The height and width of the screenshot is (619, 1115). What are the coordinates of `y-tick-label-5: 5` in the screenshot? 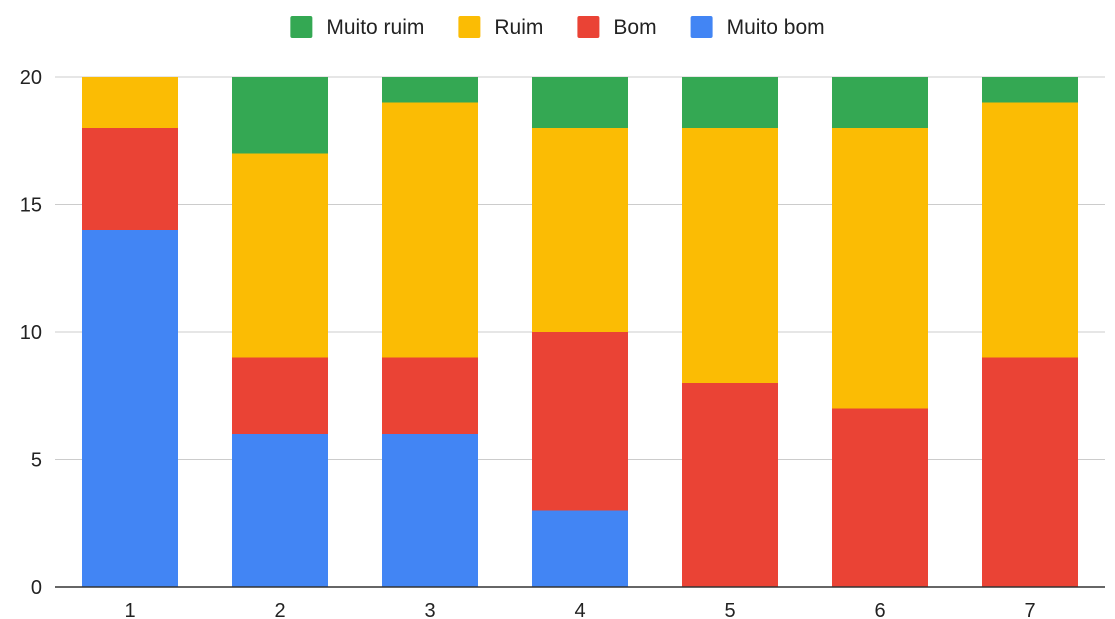 It's located at (36, 461).